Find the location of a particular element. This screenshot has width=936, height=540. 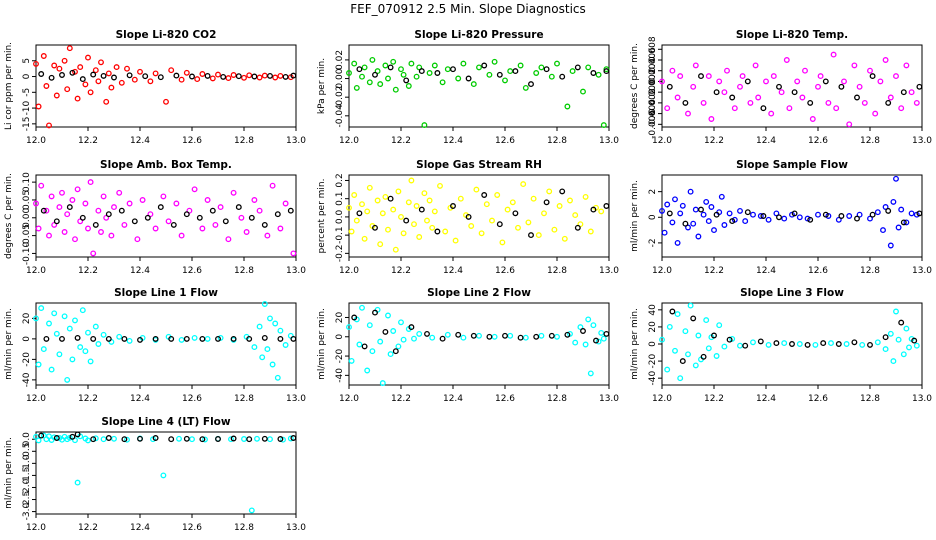

y-tick-label: 2 is located at coordinates (653, 192).